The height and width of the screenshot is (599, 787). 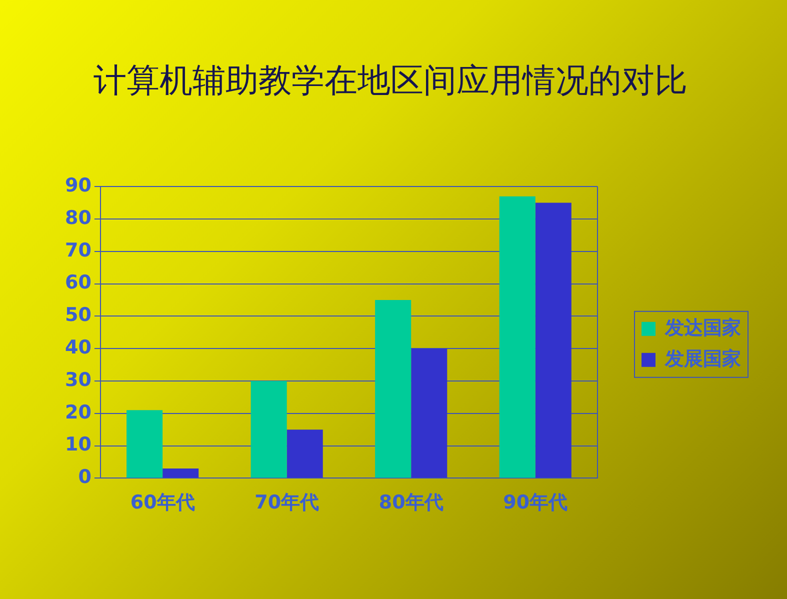 I want to click on y-tick-label: 10, so click(x=78, y=445).